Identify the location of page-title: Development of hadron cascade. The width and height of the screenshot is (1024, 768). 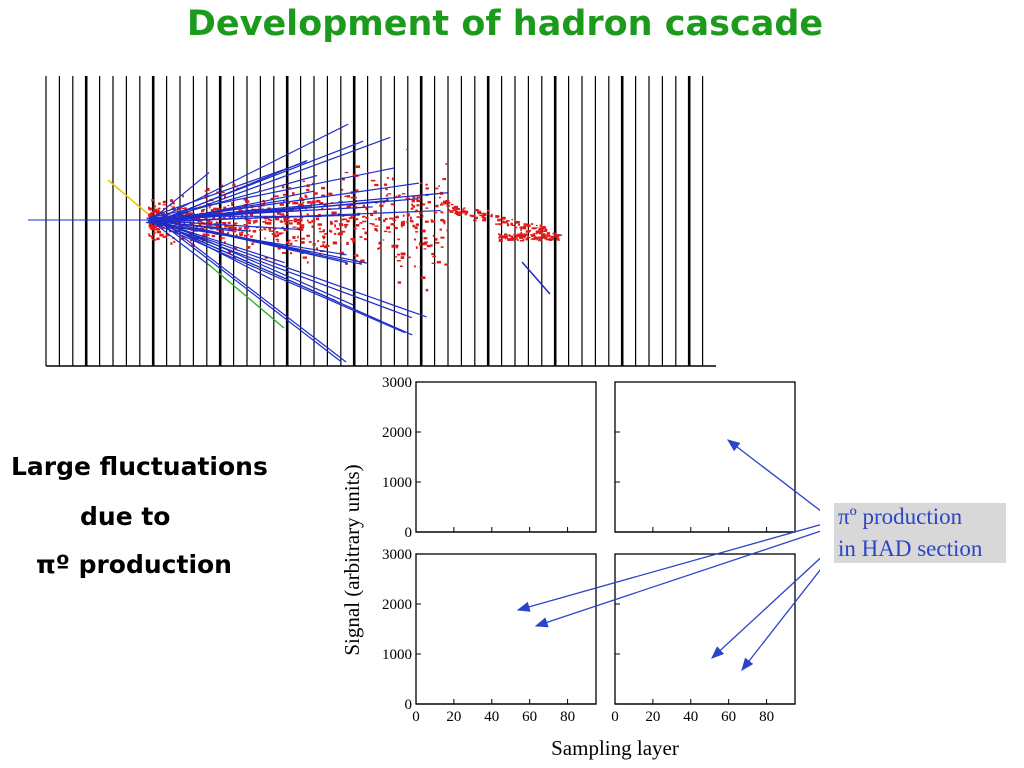
(505, 24).